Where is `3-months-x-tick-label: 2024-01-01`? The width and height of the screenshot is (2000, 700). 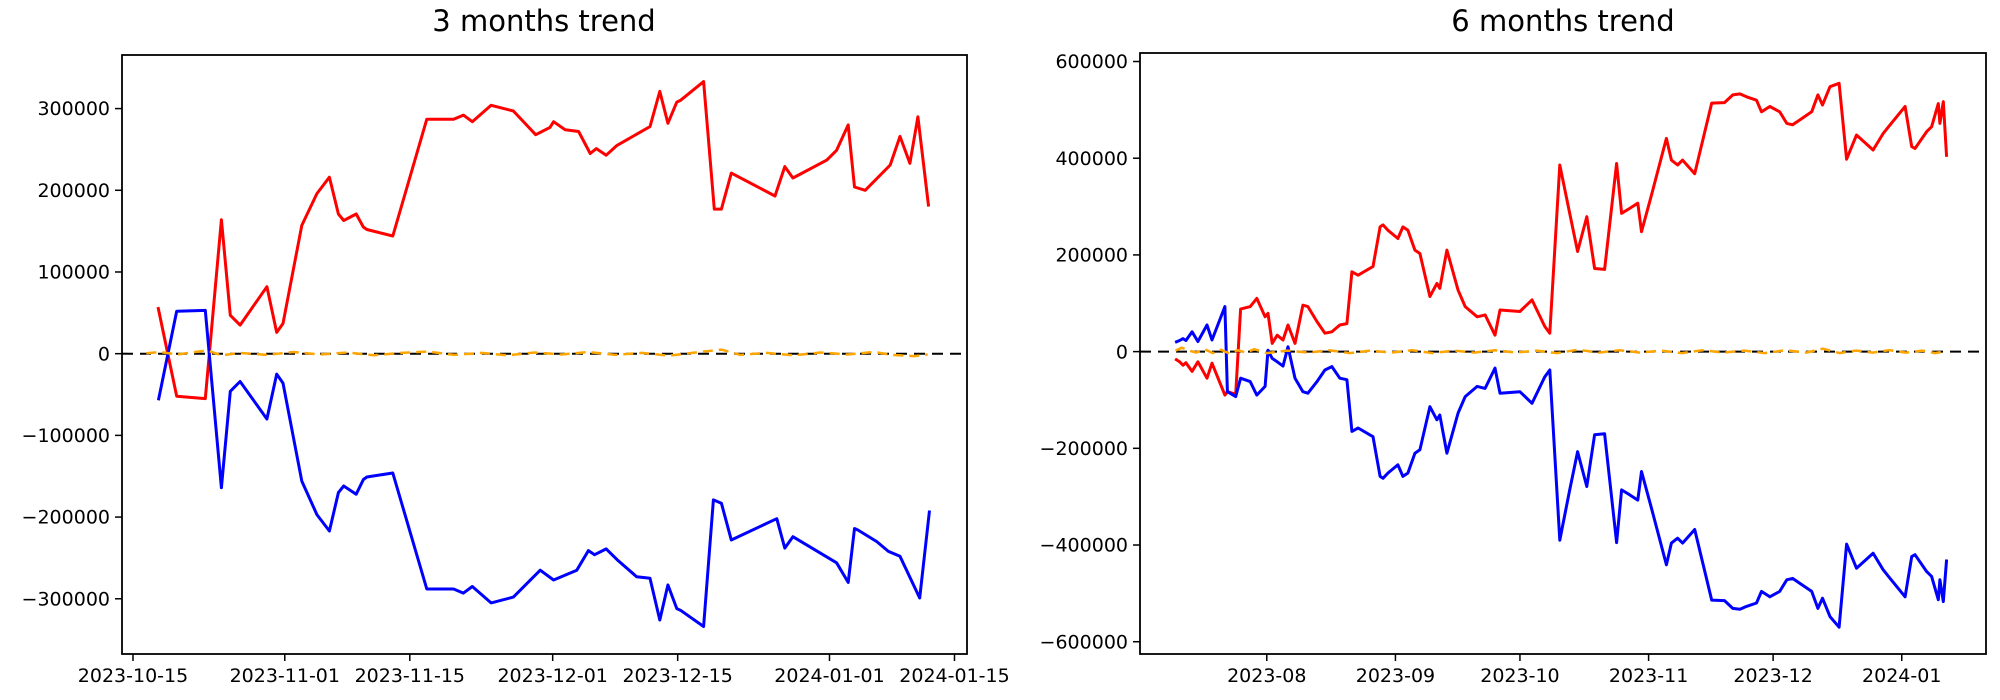
3-months-x-tick-label: 2024-01-01 is located at coordinates (829, 676).